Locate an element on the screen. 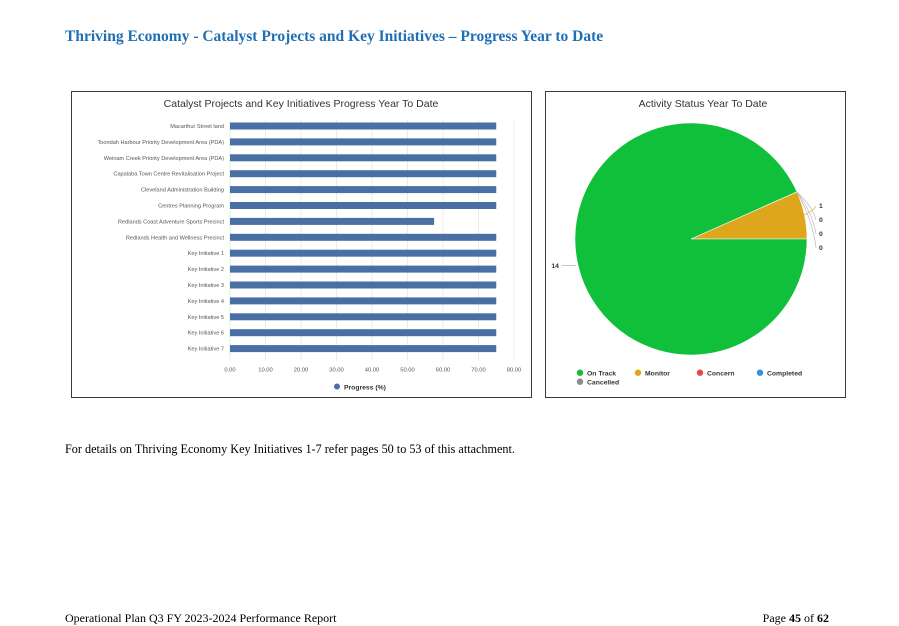 Image resolution: width=899 pixels, height=626 pixels. category-label: Macarthur Street land is located at coordinates (197, 127).